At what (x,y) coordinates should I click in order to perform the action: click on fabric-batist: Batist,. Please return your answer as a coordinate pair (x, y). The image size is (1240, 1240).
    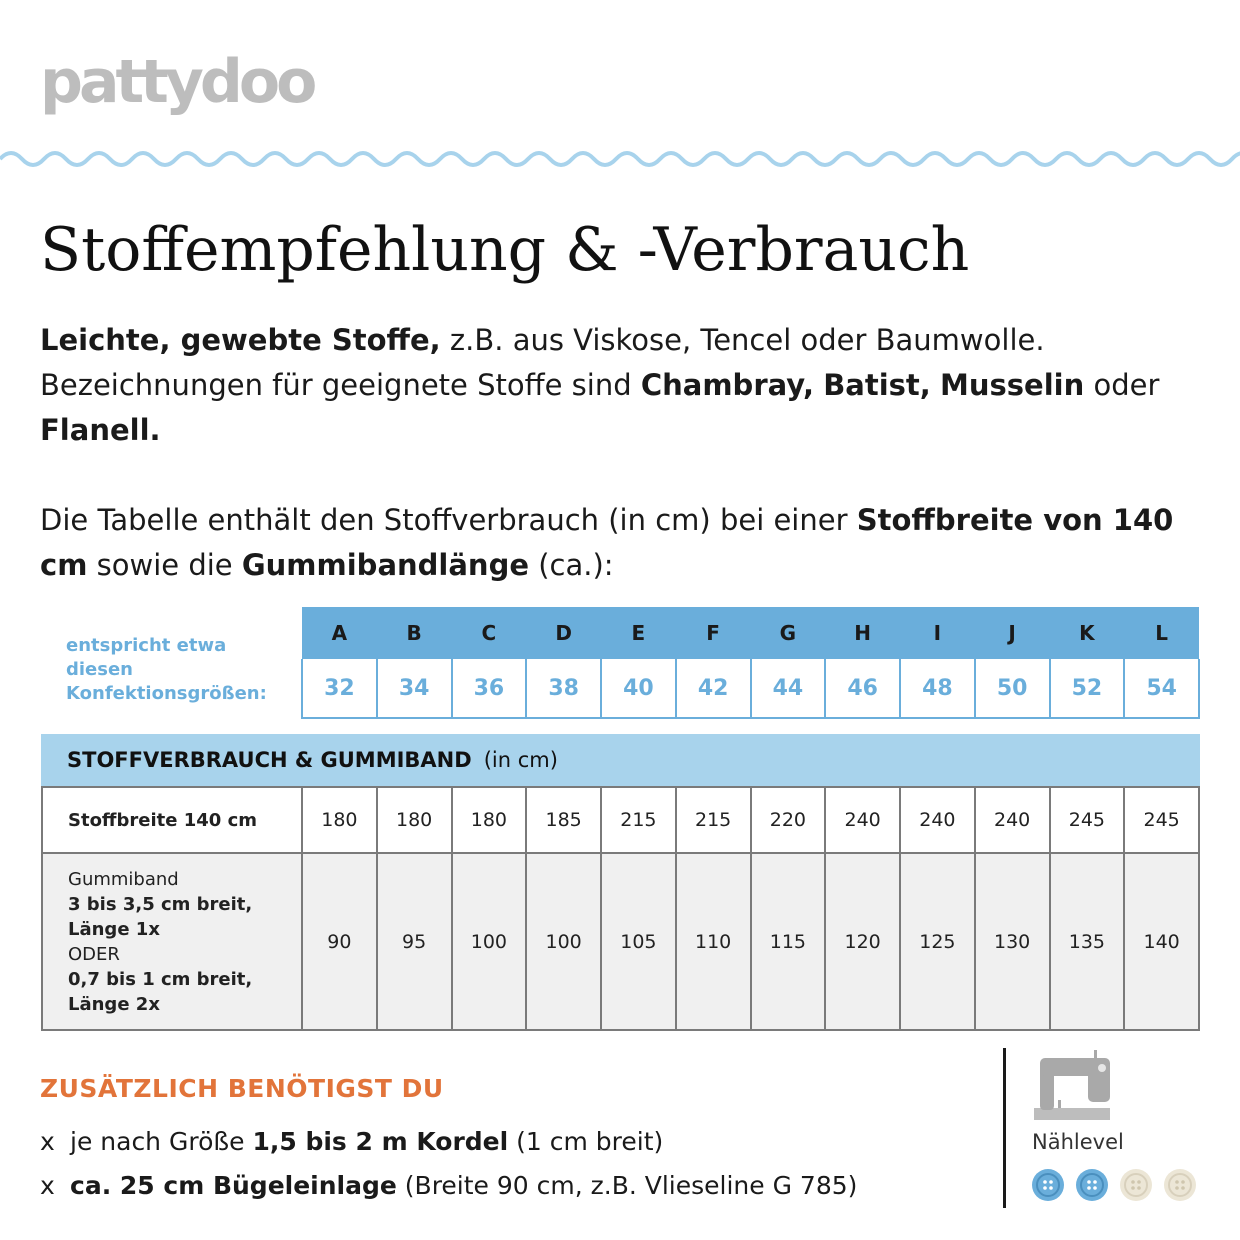
    Looking at the image, I should click on (877, 385).